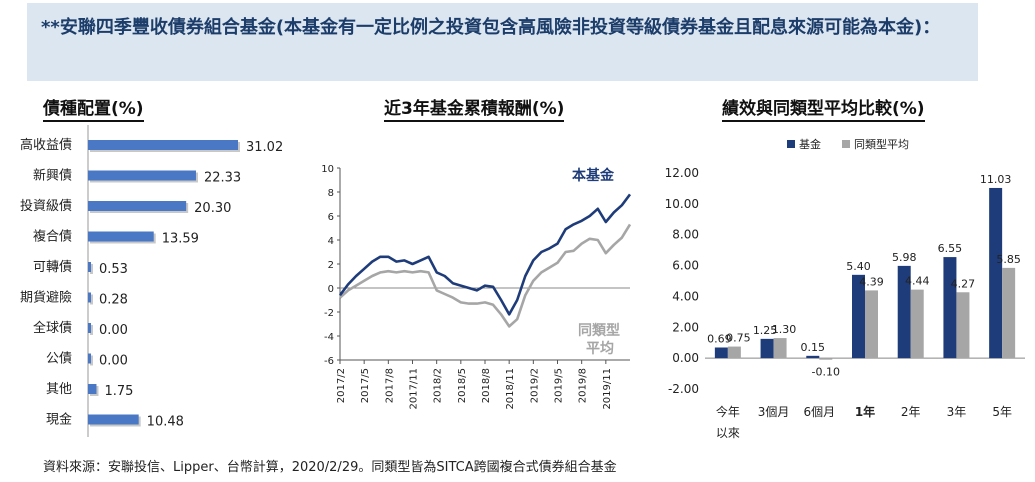 This screenshot has height=482, width=1035. Describe the element at coordinates (819, 412) in the screenshot. I see `perf-category-label: 6個月` at that location.